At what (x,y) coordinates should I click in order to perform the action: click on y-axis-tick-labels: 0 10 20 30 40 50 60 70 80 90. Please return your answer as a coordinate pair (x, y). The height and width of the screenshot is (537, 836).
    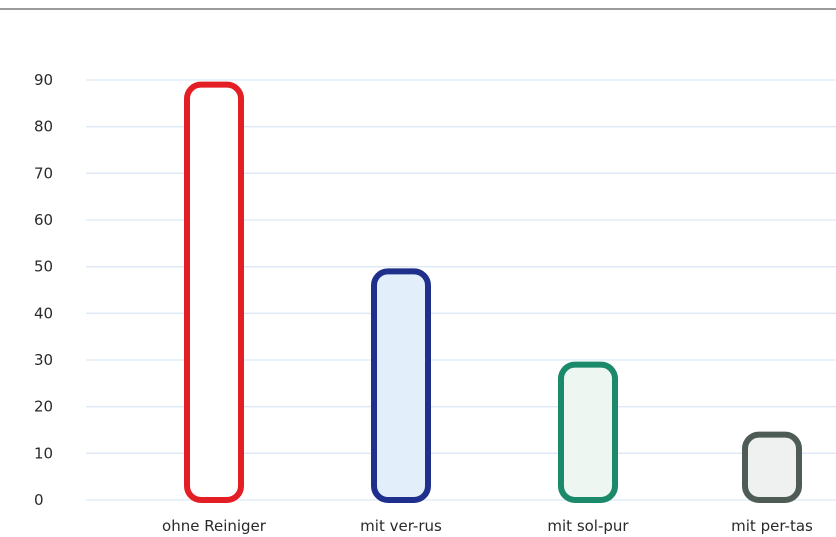
    Looking at the image, I should click on (43, 290).